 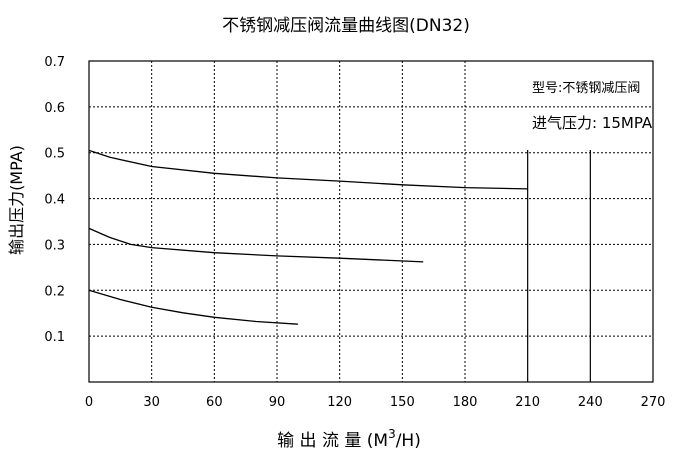 I want to click on x-axis-label-sup: 3, so click(x=392, y=434).